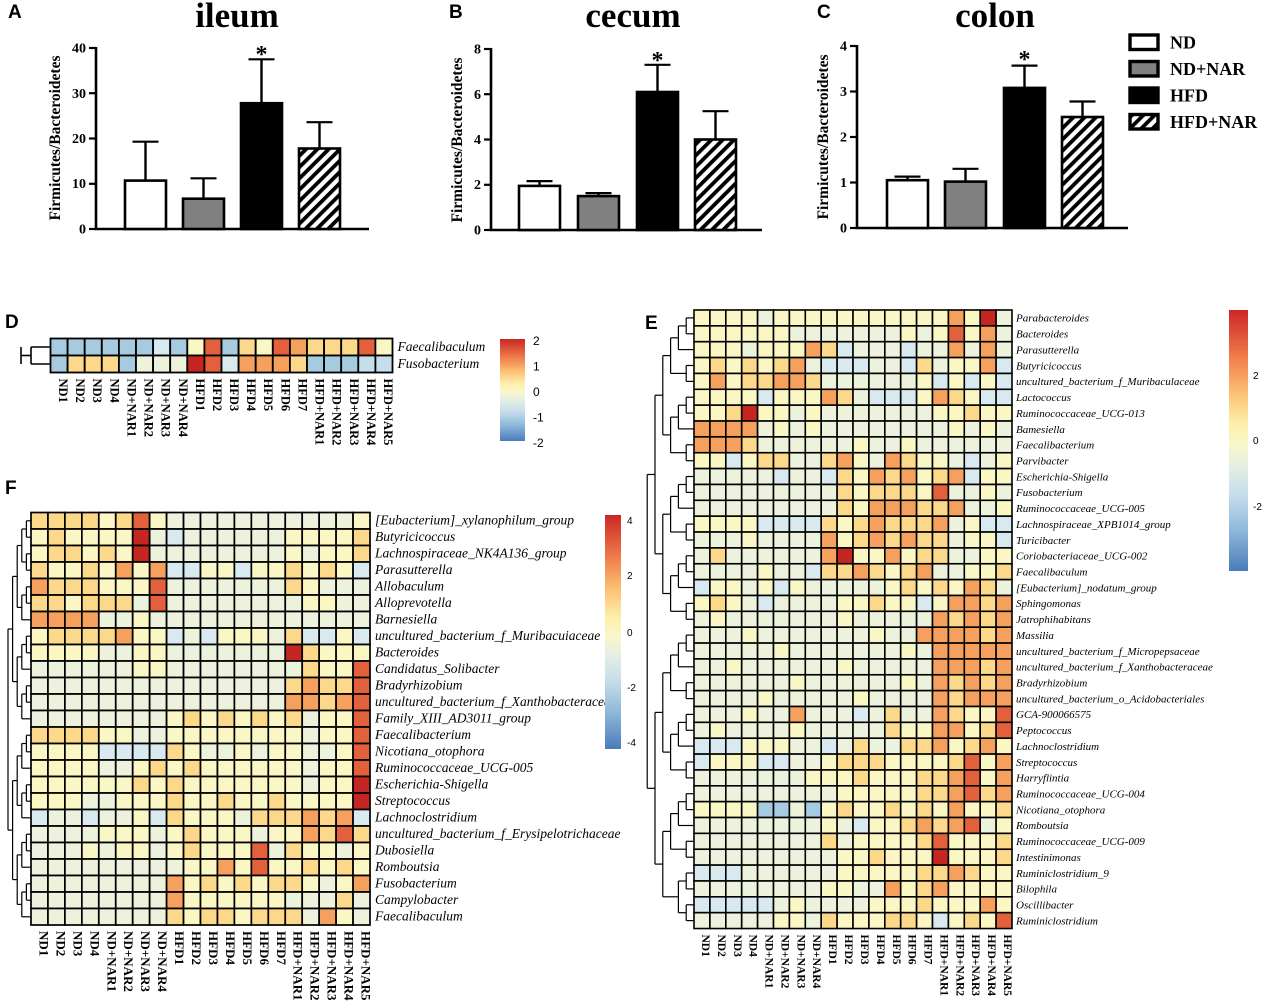 The image size is (1267, 1006). What do you see at coordinates (237, 17) in the screenshot?
I see `svg-text: ileum` at bounding box center [237, 17].